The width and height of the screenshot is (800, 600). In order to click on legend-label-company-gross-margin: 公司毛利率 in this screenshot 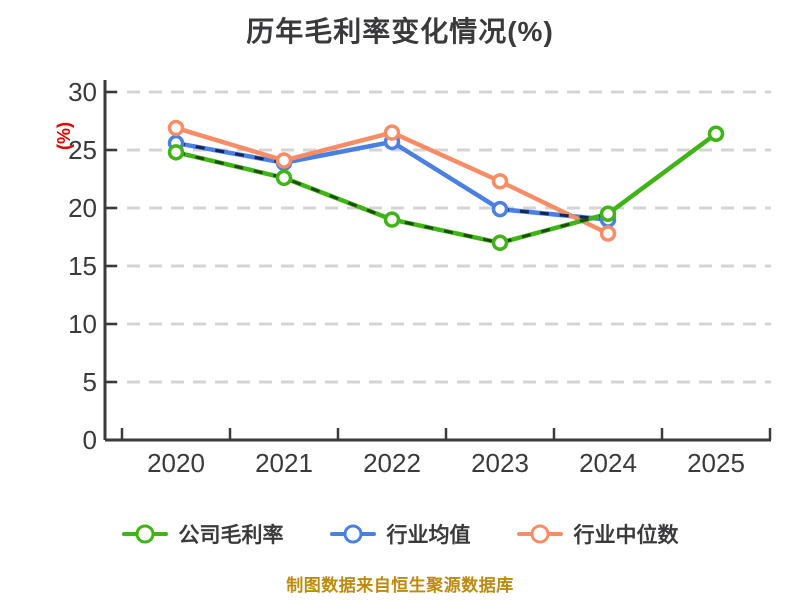, I will do `click(231, 535)`.